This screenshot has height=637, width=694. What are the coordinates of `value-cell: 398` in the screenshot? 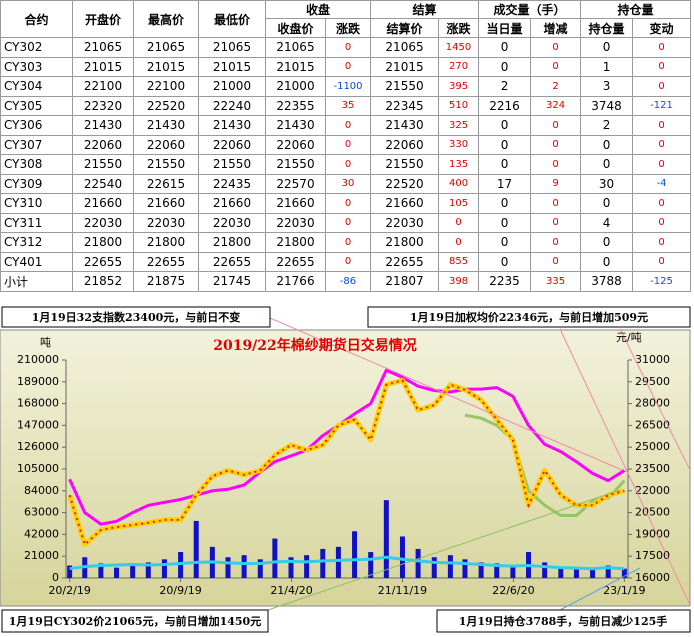 It's located at (459, 281).